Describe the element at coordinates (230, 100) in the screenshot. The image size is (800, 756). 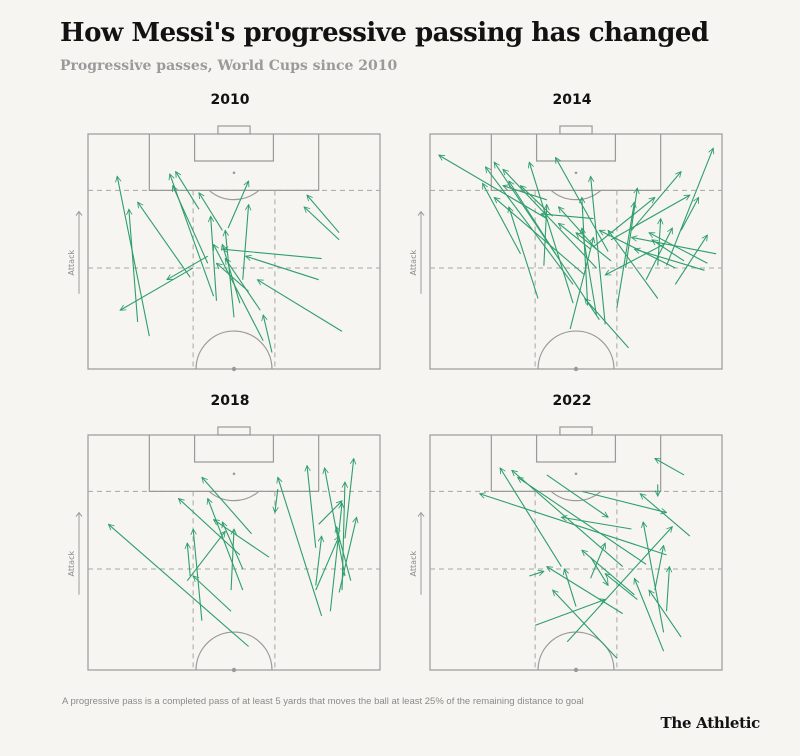
I see `panel-year-2010: 2010` at that location.